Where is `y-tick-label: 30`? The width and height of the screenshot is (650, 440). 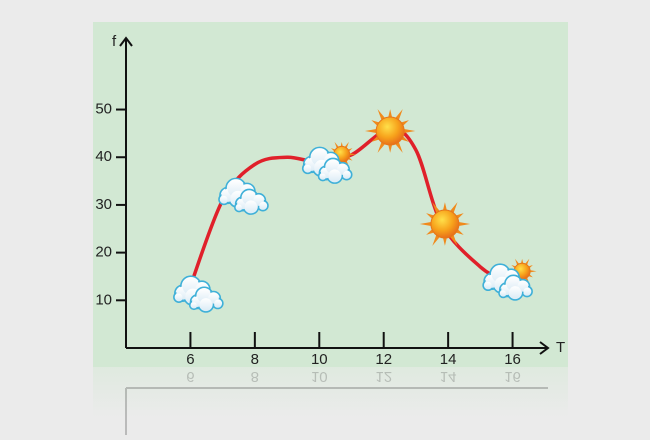
y-tick-label: 30 is located at coordinates (103, 204).